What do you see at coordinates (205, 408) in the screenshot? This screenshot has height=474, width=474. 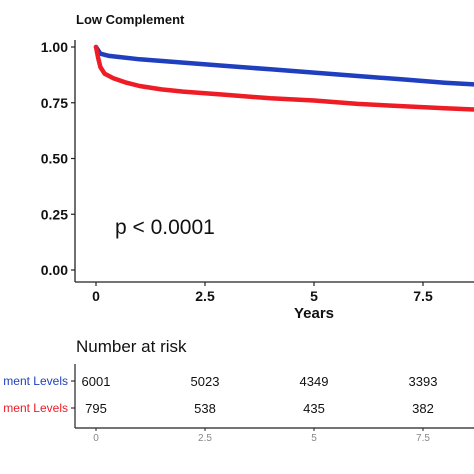 I see `risk-count: 538` at bounding box center [205, 408].